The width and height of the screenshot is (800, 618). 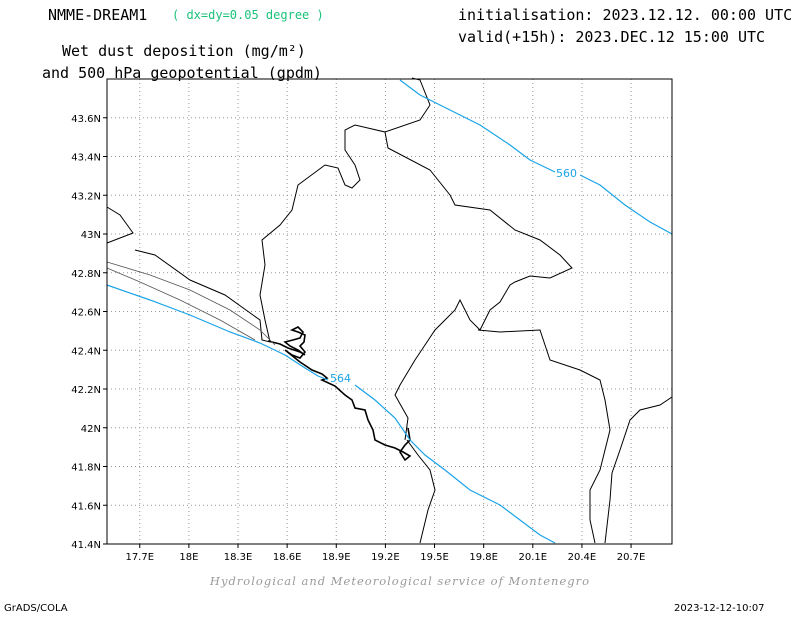 I want to click on y-tick-label: 42.6N, so click(x=86, y=313).